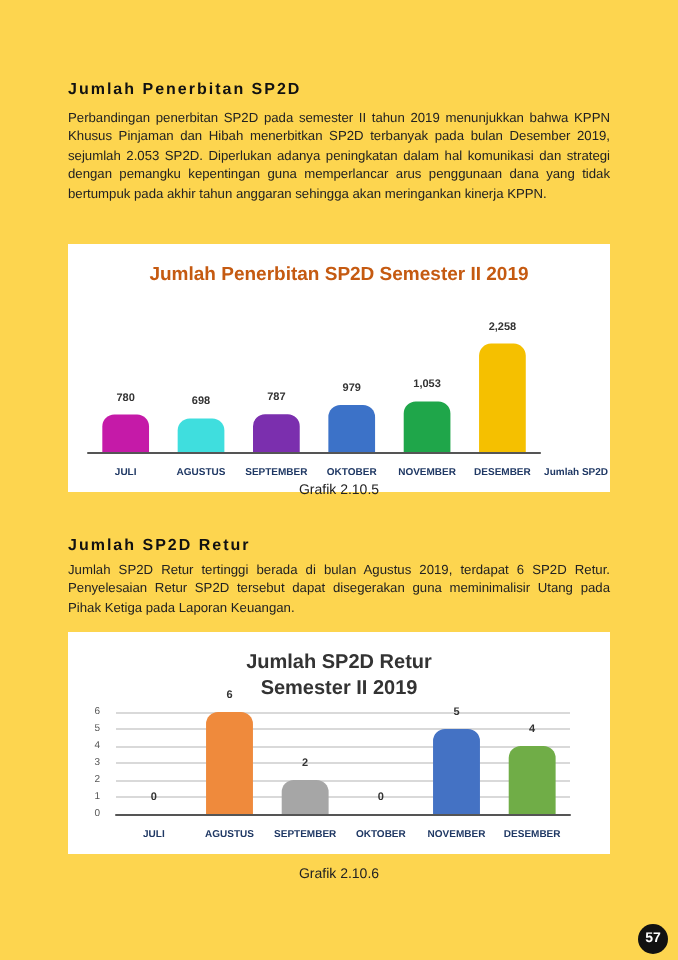  Describe the element at coordinates (185, 89) in the screenshot. I see `text: Jumlah Penerbitan SP2D` at that location.